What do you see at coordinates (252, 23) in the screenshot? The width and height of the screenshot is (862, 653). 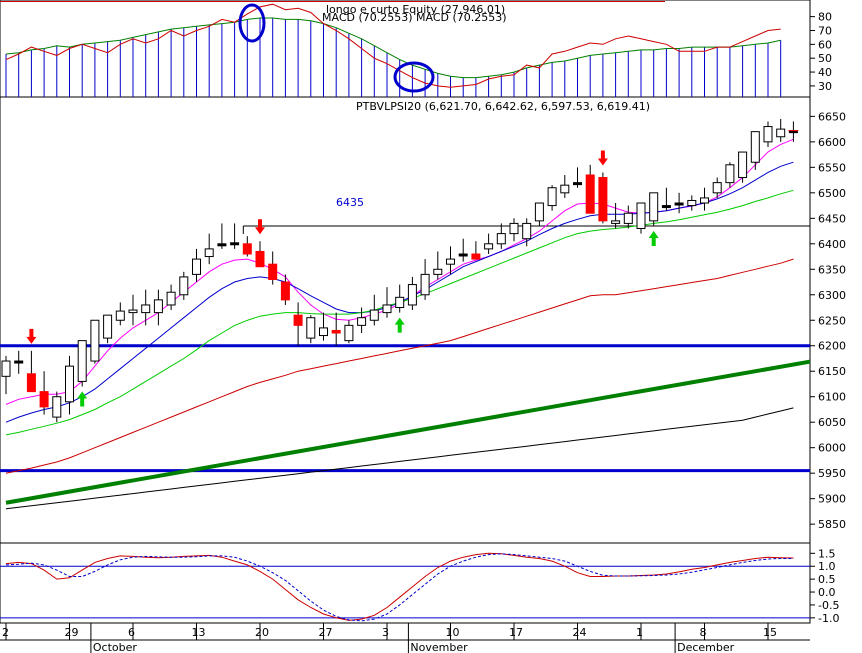 I see `macd-peak-circle` at bounding box center [252, 23].